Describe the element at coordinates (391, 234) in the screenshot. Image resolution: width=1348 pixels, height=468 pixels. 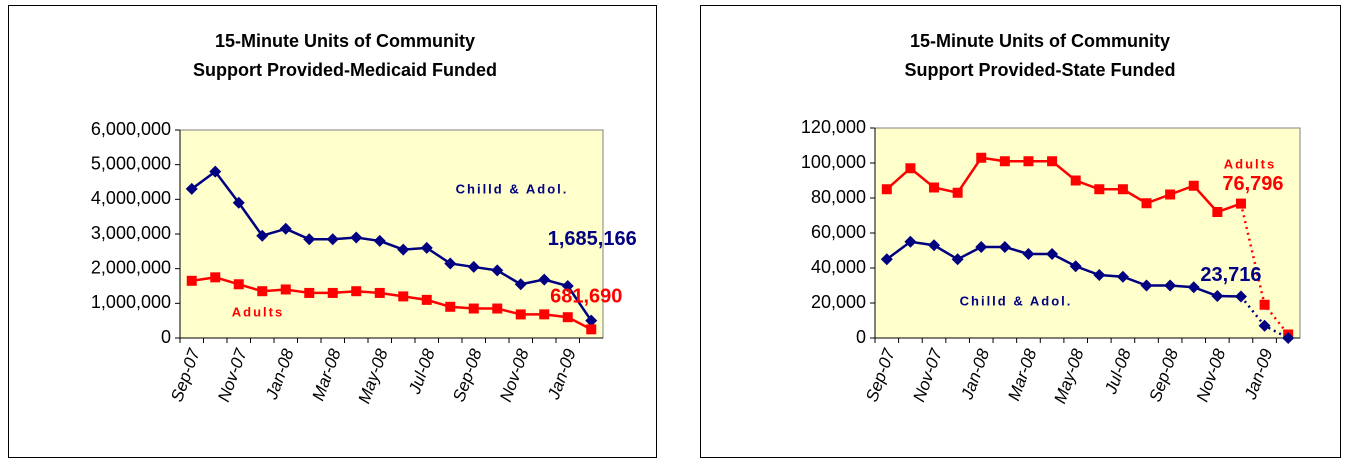
I see `plot-area` at that location.